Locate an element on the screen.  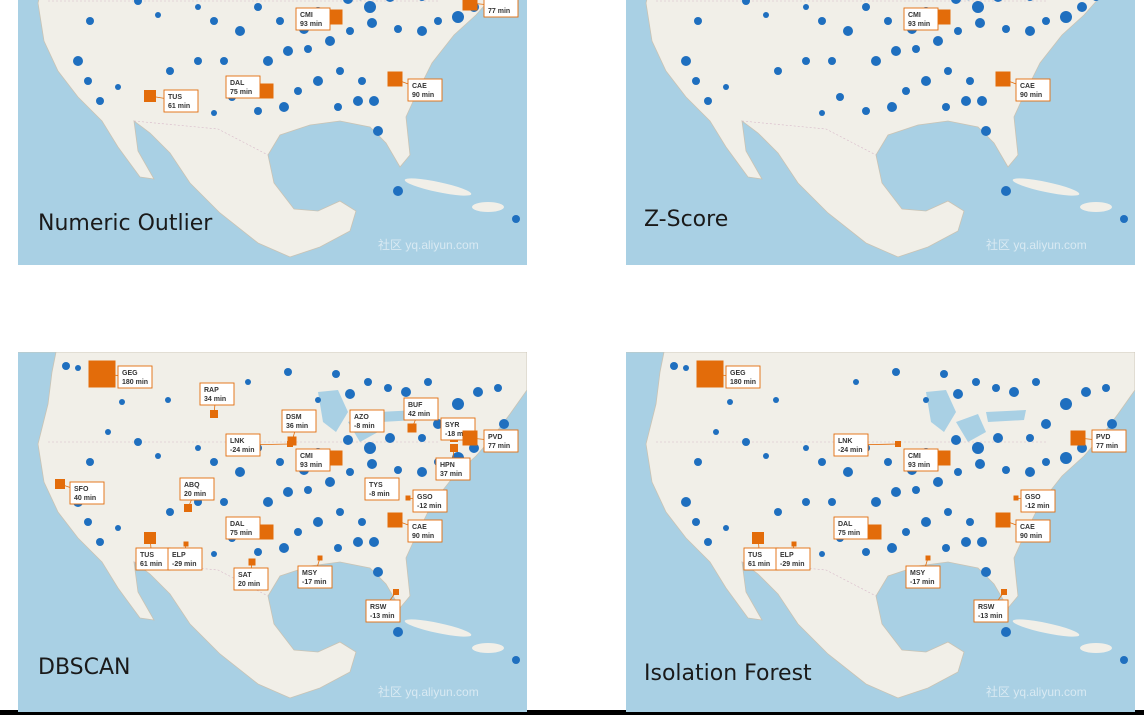
island is located at coordinates (1096, 207).